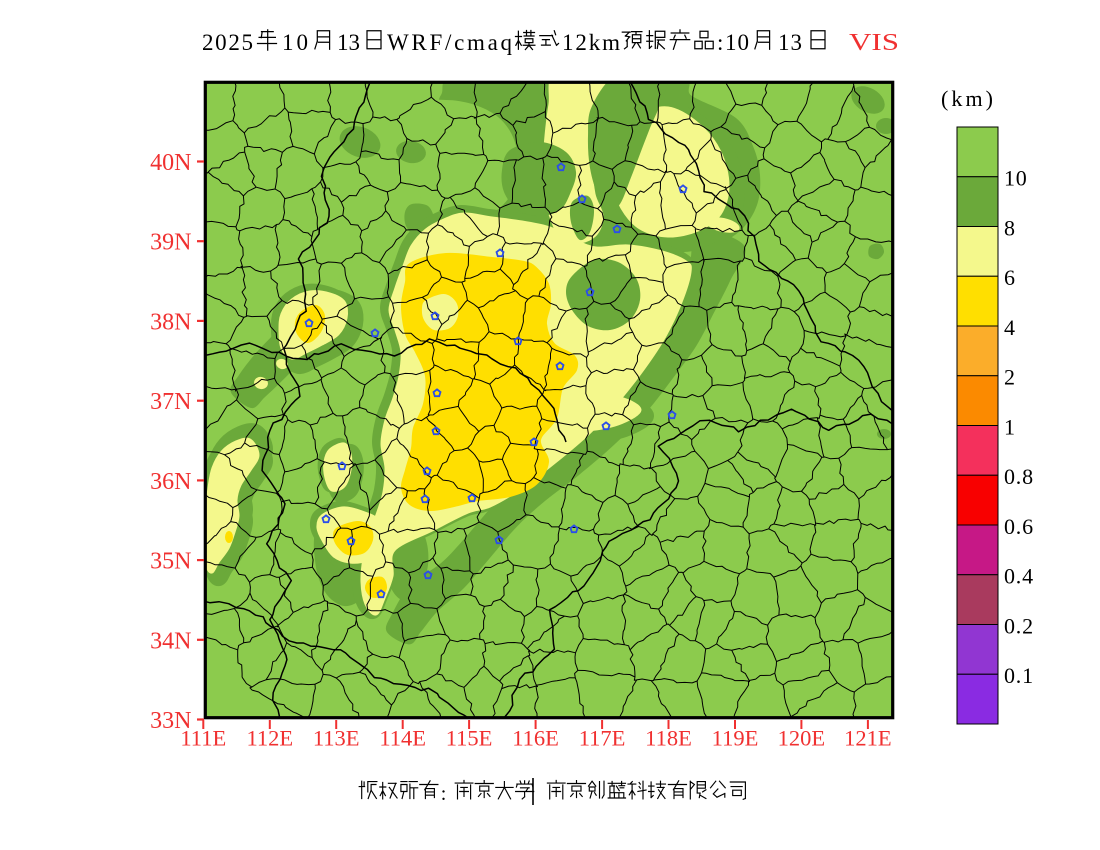 Image resolution: width=1100 pixels, height=850 pixels. What do you see at coordinates (1019, 576) in the screenshot?
I see `svg-text: 0.4` at bounding box center [1019, 576].